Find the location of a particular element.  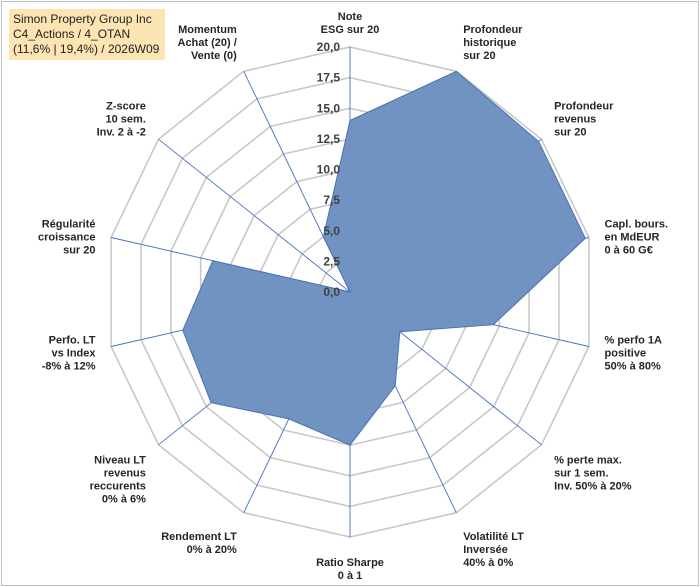

category-label: Capl. bours. en MdEUR 0 à 60 G€ is located at coordinates (637, 237).